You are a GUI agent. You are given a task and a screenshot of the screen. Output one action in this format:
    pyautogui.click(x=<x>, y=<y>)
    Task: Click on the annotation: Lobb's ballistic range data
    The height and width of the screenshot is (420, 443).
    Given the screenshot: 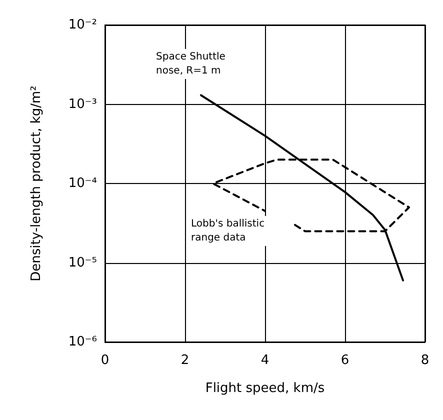 What is the action you would take?
    pyautogui.click(x=228, y=231)
    